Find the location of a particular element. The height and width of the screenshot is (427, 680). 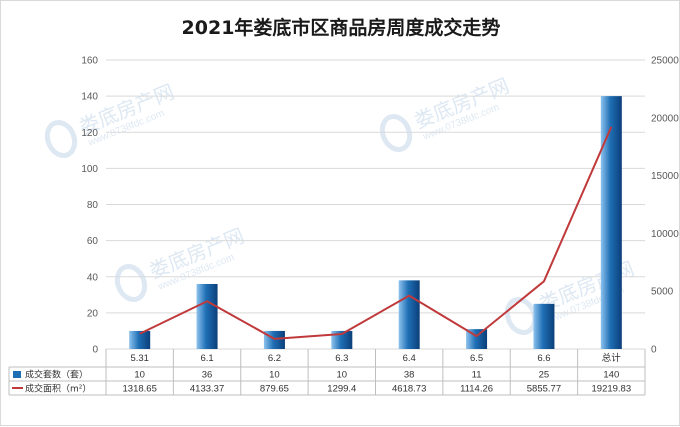

data-label: 4133.37 is located at coordinates (207, 389).